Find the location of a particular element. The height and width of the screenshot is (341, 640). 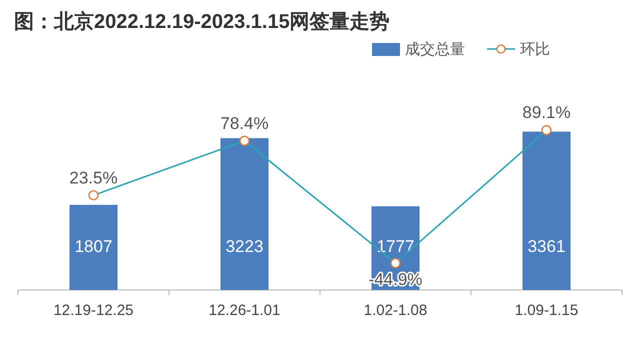

x-tick-label: 12.19-12.25 is located at coordinates (93, 310).